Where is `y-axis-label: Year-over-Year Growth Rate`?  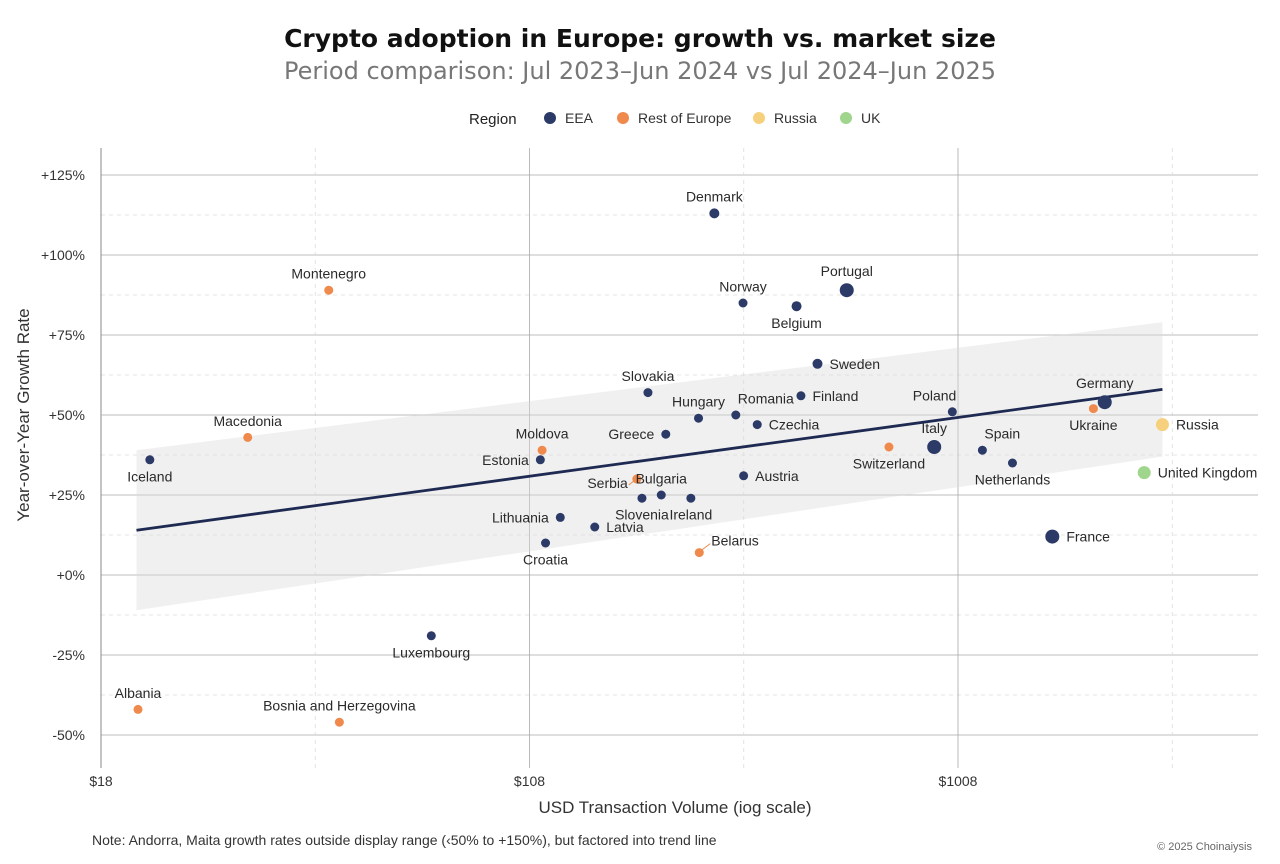 y-axis-label: Year-over-Year Growth Rate is located at coordinates (23, 414).